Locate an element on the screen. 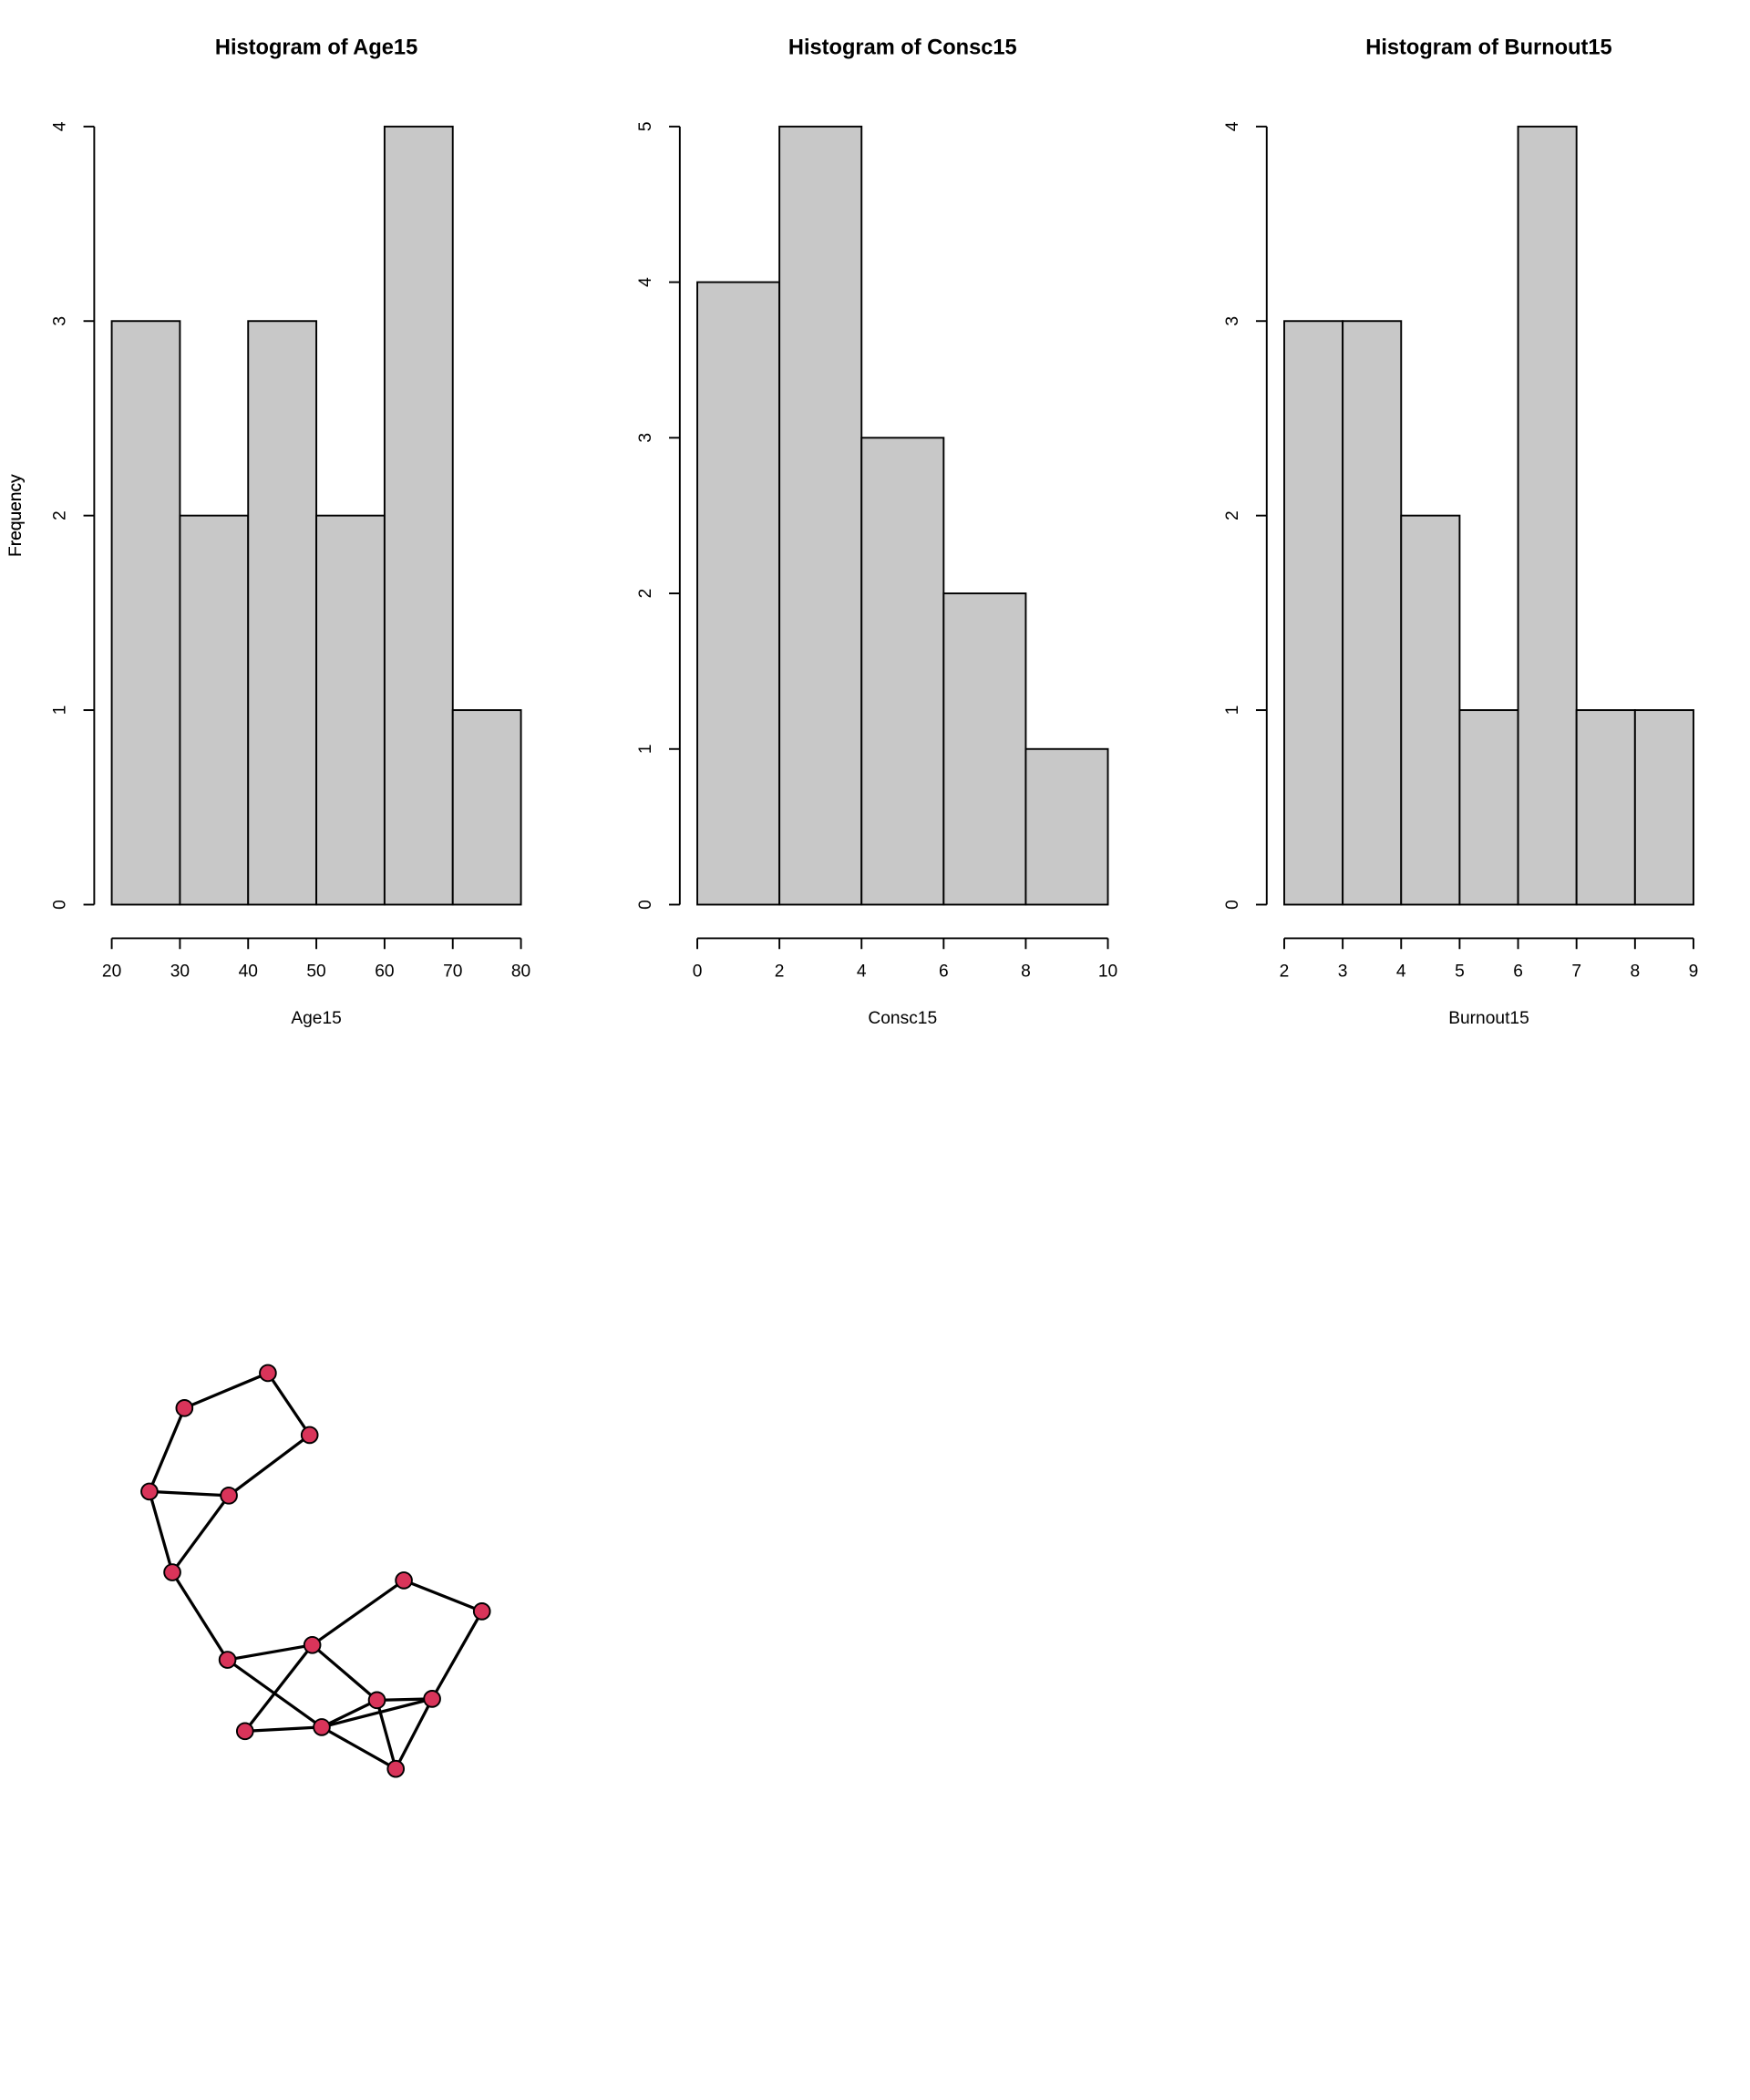 Image resolution: width=1750 pixels, height=2100 pixels. x-tick-label: 30 is located at coordinates (180, 972).